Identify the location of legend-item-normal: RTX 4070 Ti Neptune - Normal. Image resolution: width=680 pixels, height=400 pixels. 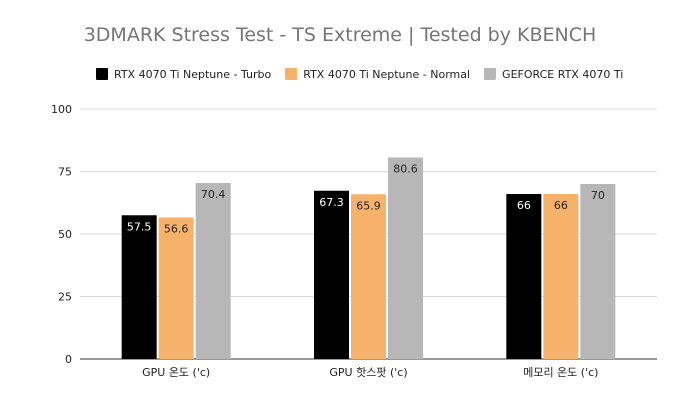
(377, 74).